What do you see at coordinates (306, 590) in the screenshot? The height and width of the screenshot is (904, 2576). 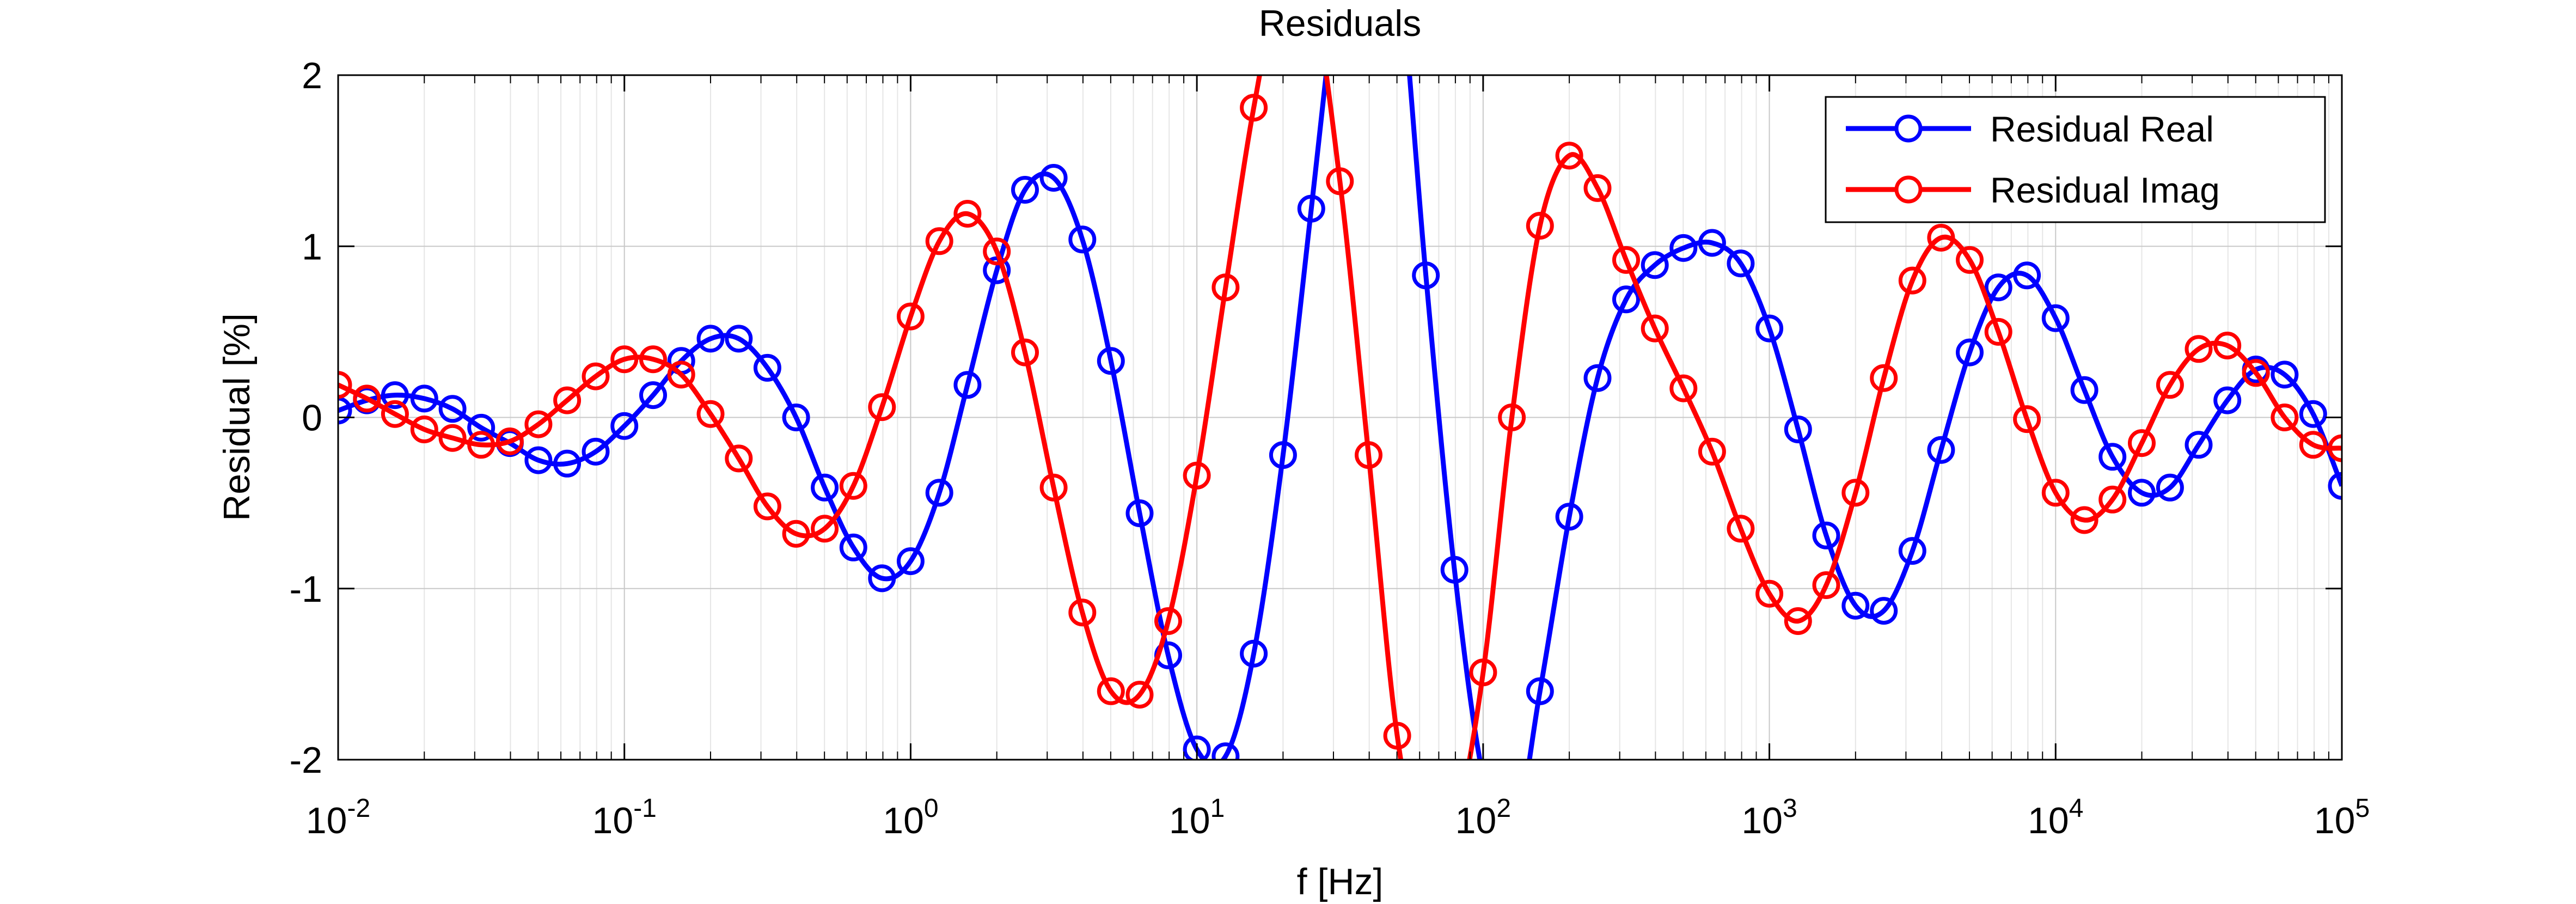 I see `y-tick-label: -1` at bounding box center [306, 590].